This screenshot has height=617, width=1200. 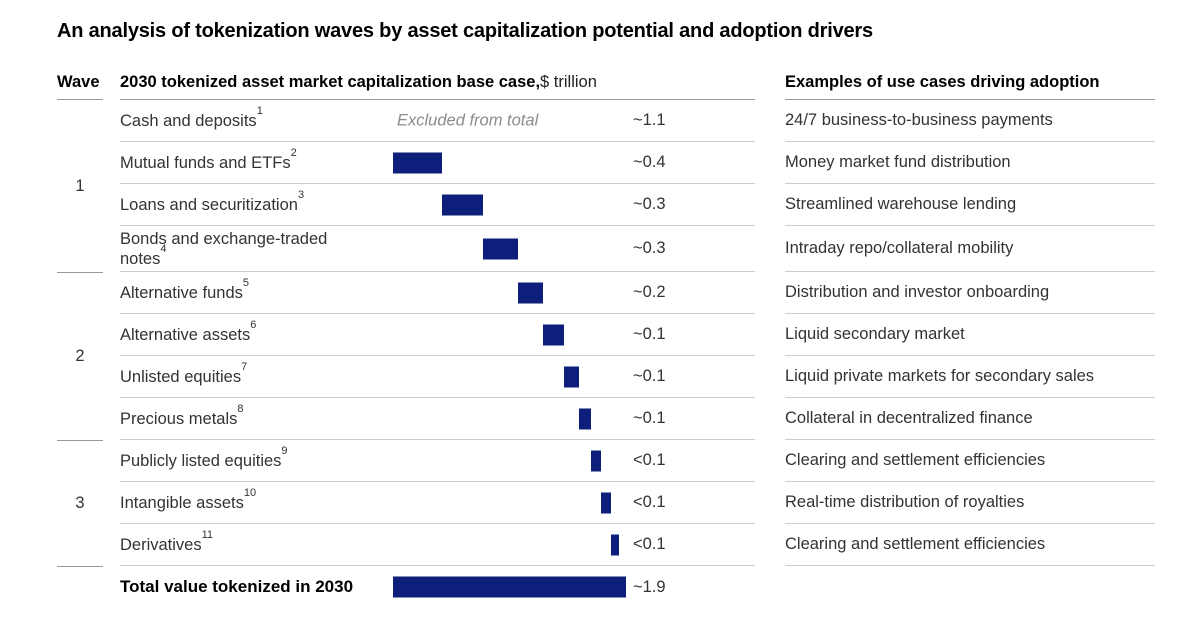 I want to click on asset-cell: Total value tokenized in 2030 ~1.9, so click(x=437, y=587).